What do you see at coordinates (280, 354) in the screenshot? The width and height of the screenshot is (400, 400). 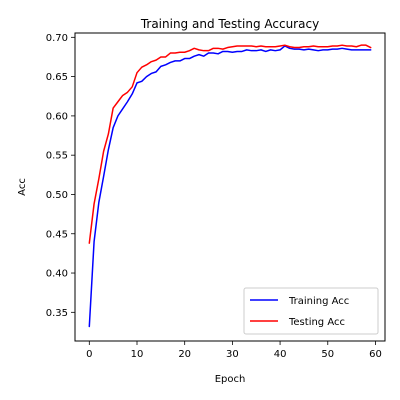 I see `x-tick-label: 40` at bounding box center [280, 354].